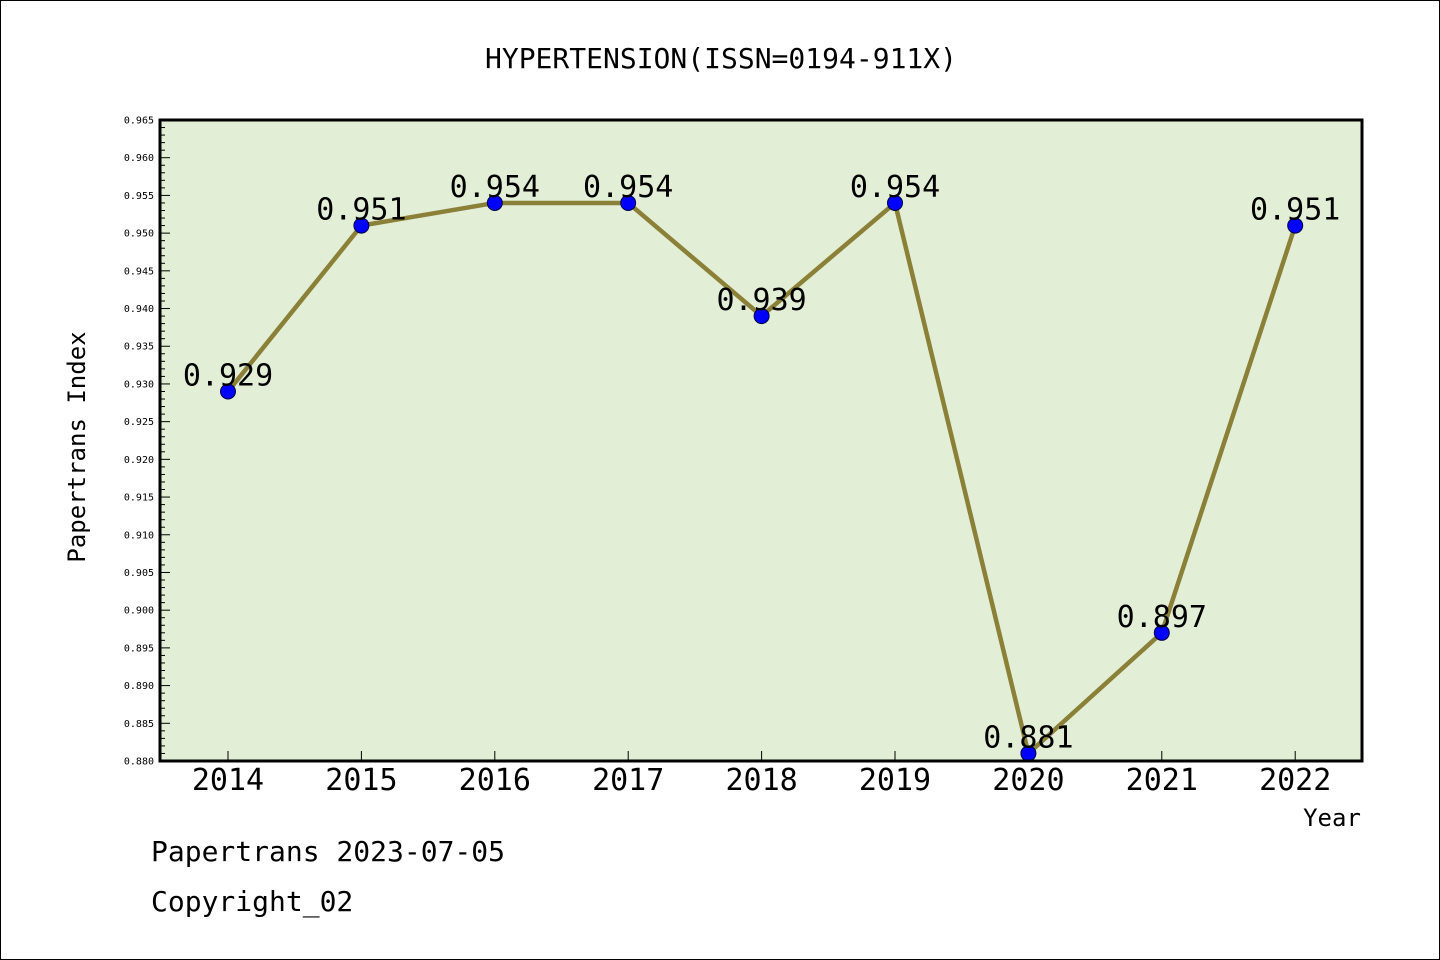  Describe the element at coordinates (328, 851) in the screenshot. I see `footer-generator-date: Papertrans 2023-07-05` at that location.